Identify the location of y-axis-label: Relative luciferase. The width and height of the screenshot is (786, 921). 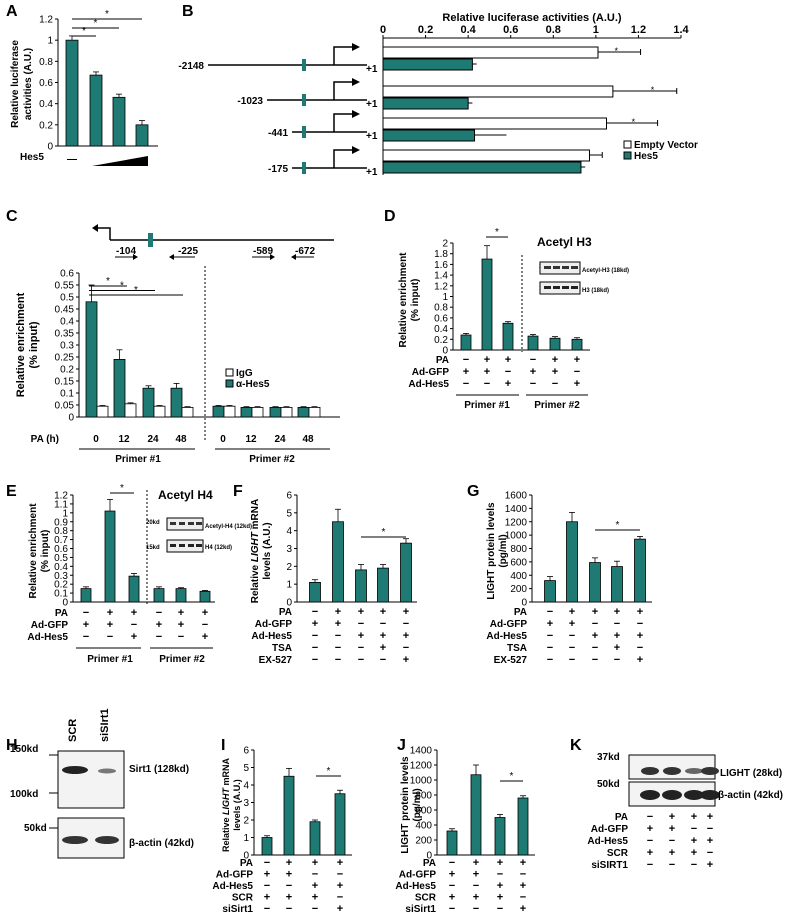
(15, 84).